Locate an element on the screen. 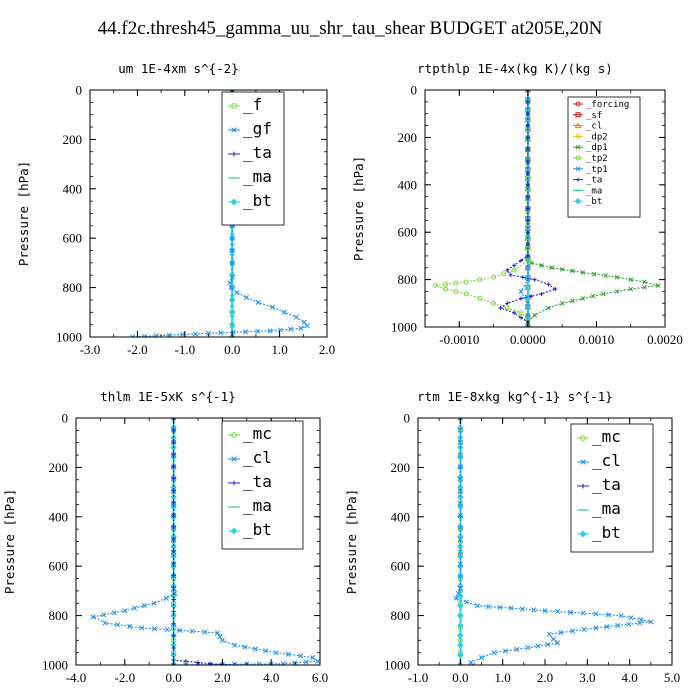  legend-label: _dp2 is located at coordinates (597, 137).